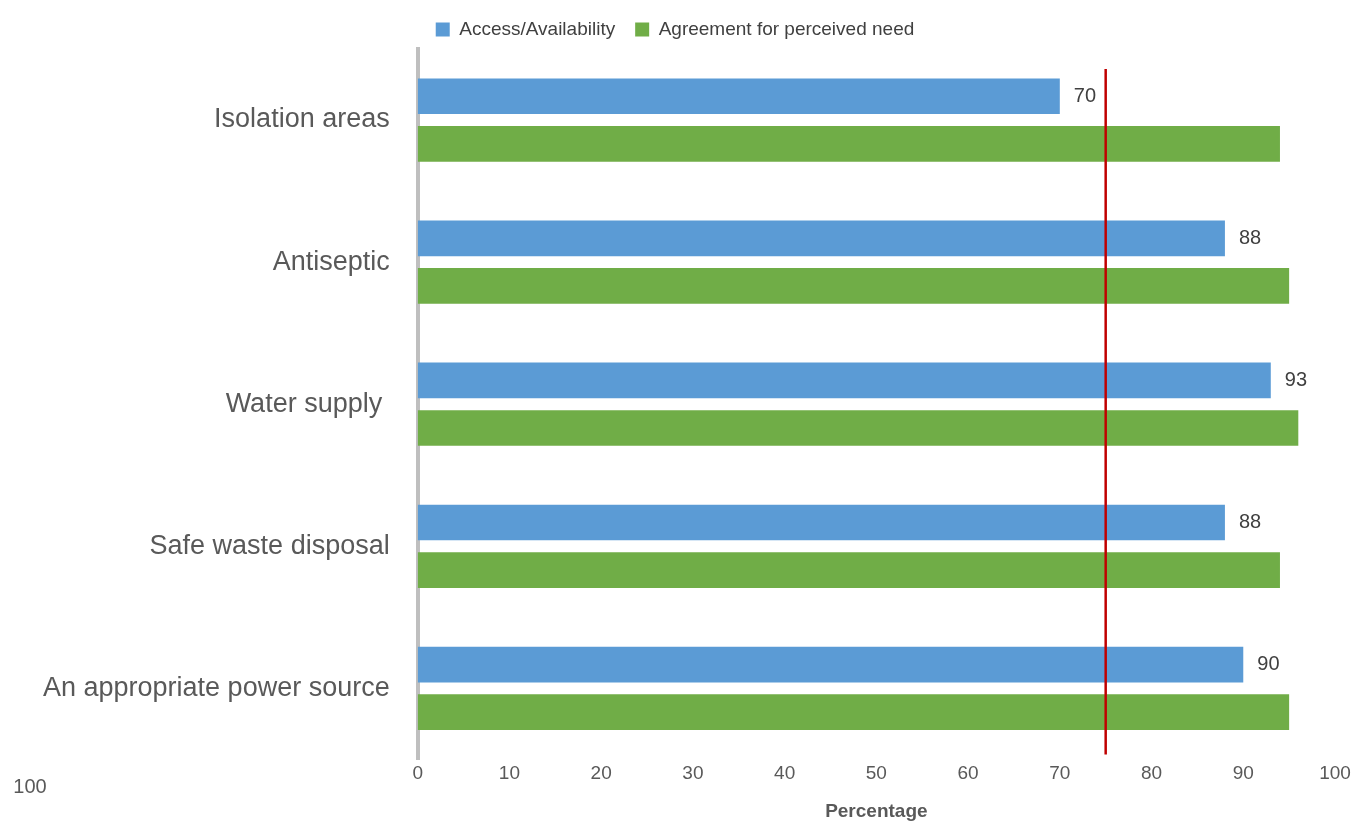 This screenshot has width=1365, height=827. What do you see at coordinates (601, 773) in the screenshot?
I see `x-tick-label: 20` at bounding box center [601, 773].